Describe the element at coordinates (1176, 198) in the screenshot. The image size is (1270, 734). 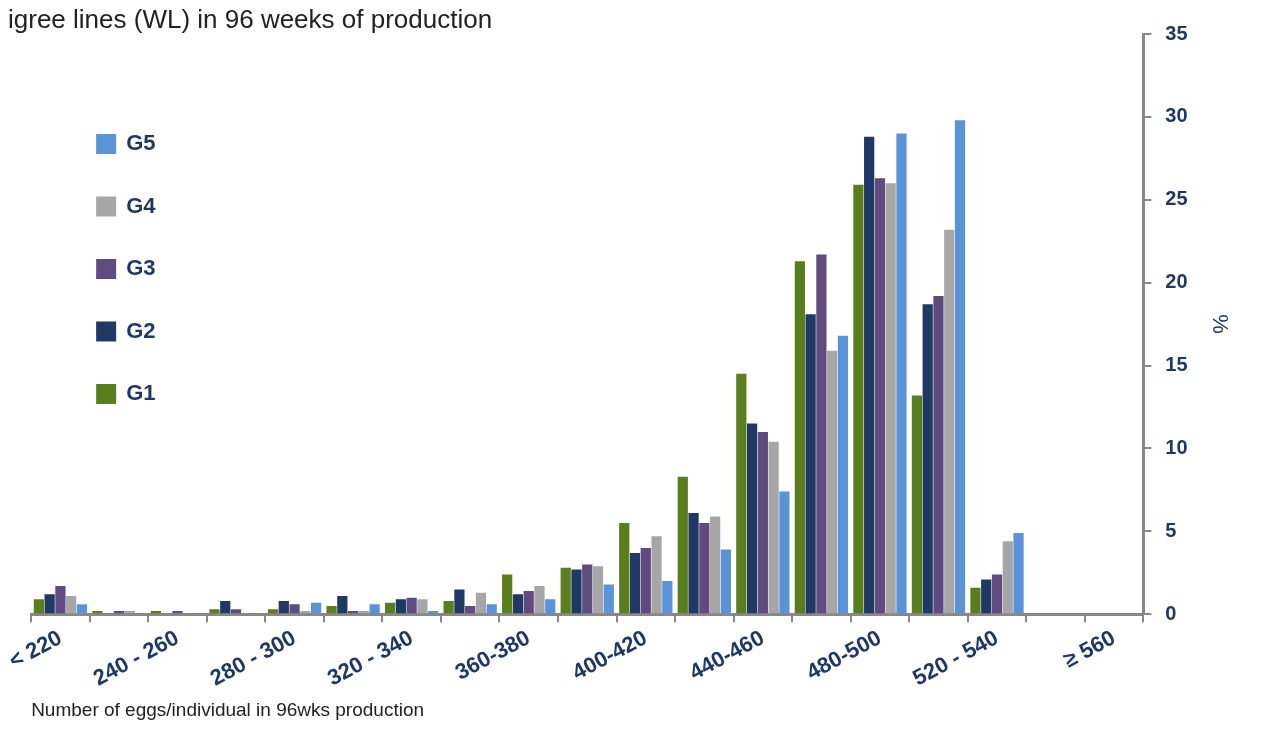
I see `y-tick-label: 25` at that location.